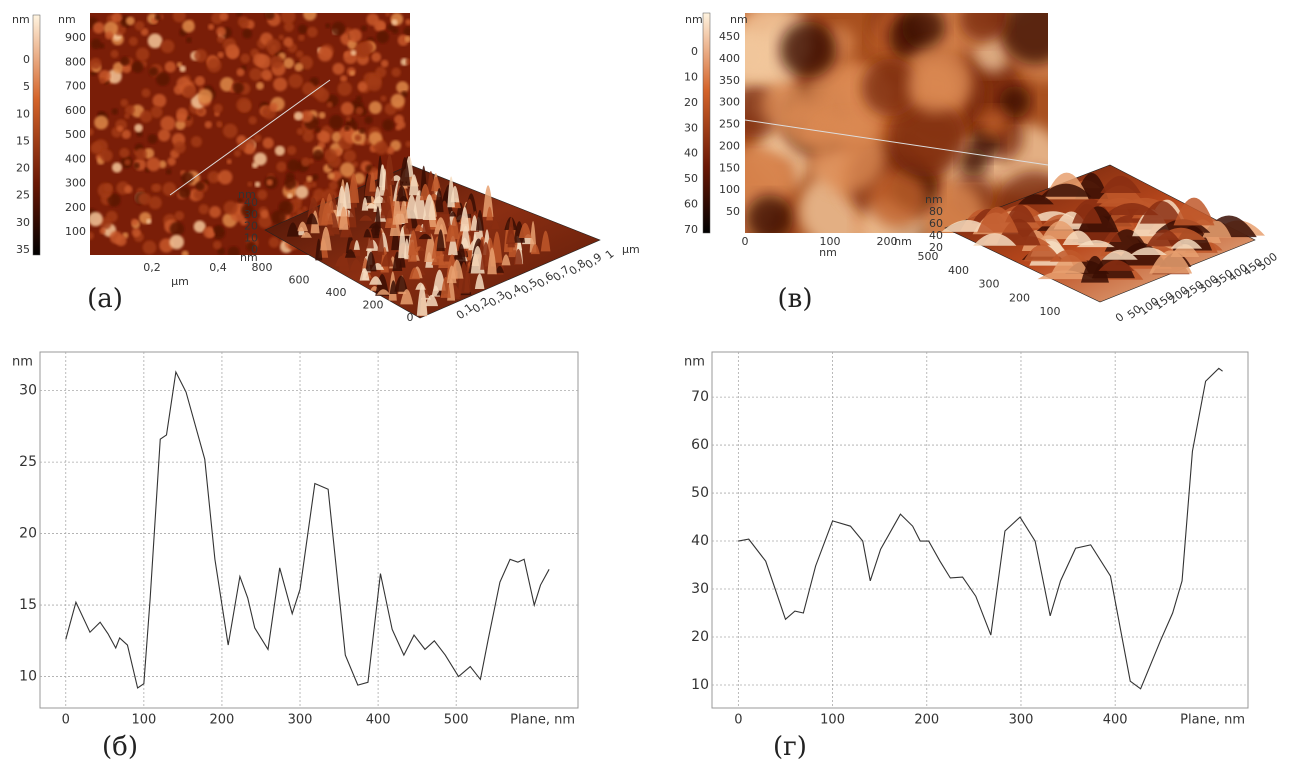 The image size is (1293, 765). What do you see at coordinates (222, 720) in the screenshot?
I see `x-tick-label: 200` at bounding box center [222, 720].